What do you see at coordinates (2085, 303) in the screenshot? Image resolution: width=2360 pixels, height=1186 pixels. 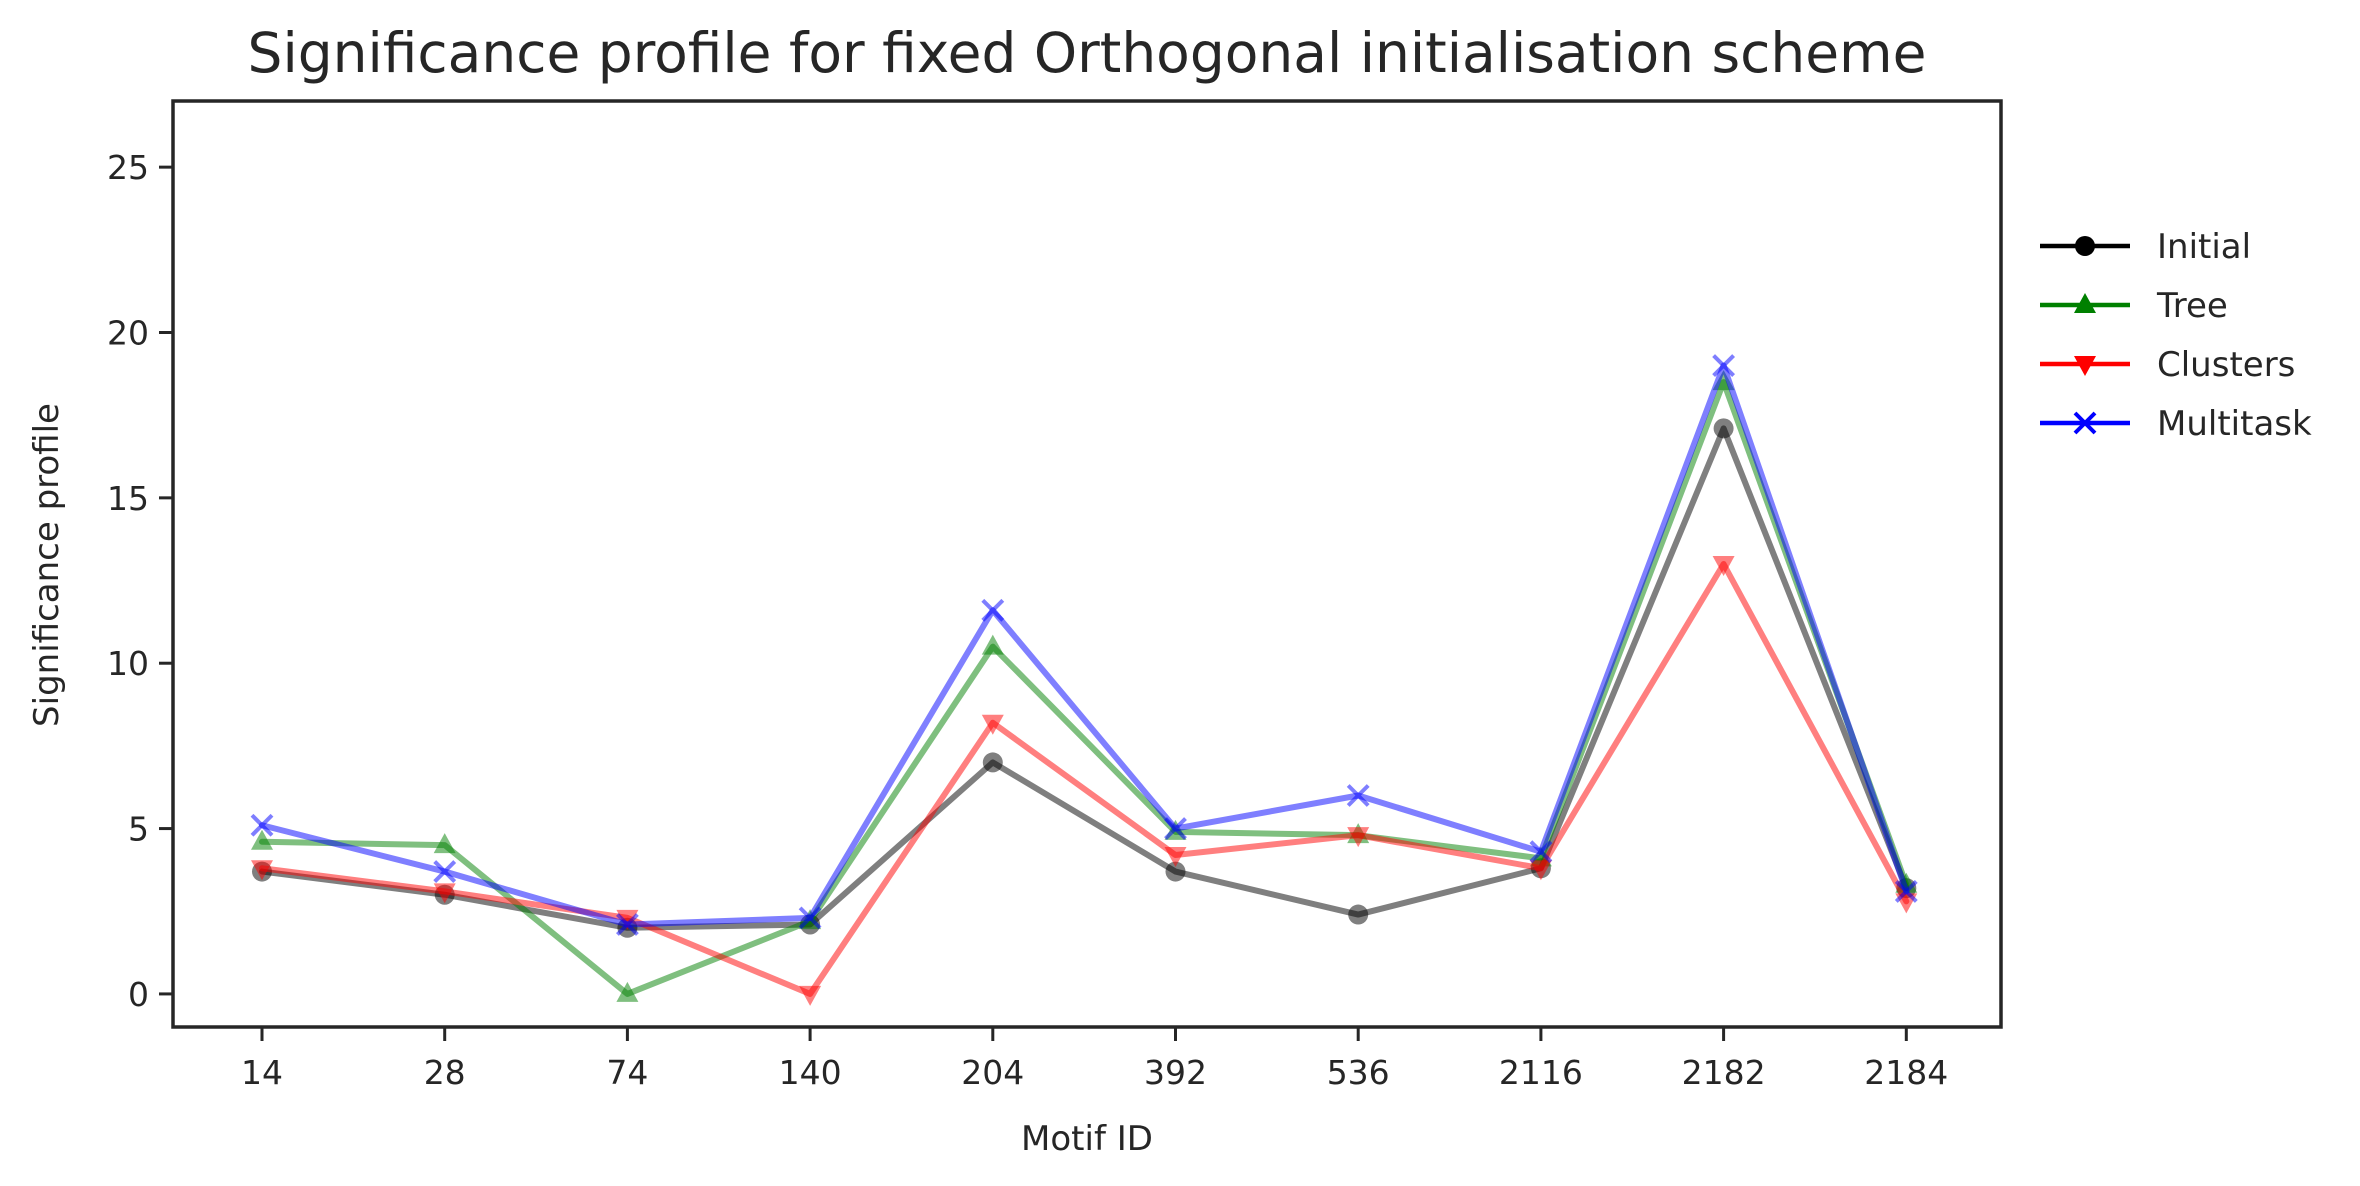 I see `legend-marker-tree` at bounding box center [2085, 303].